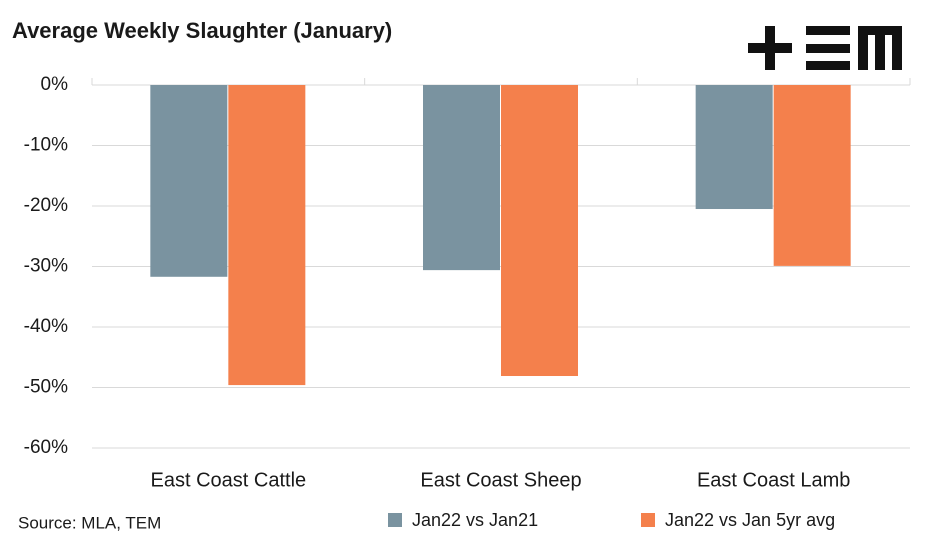  What do you see at coordinates (229, 480) in the screenshot?
I see `x-tick-label: East Coast Cattle` at bounding box center [229, 480].